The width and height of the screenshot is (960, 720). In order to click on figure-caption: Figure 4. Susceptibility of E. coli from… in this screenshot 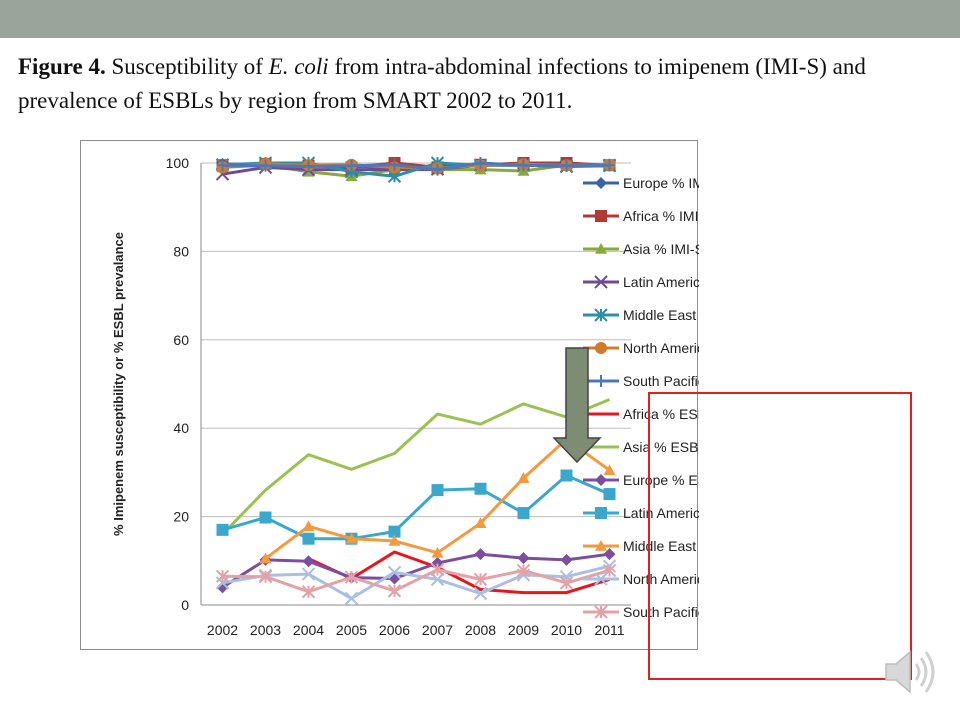, I will do `click(483, 84)`.